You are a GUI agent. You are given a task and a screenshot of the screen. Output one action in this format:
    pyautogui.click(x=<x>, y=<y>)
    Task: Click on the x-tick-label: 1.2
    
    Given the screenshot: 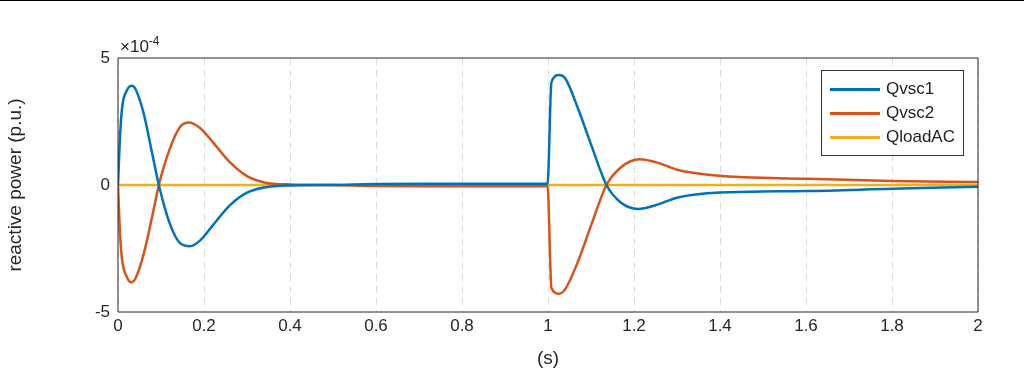 What is the action you would take?
    pyautogui.click(x=634, y=325)
    